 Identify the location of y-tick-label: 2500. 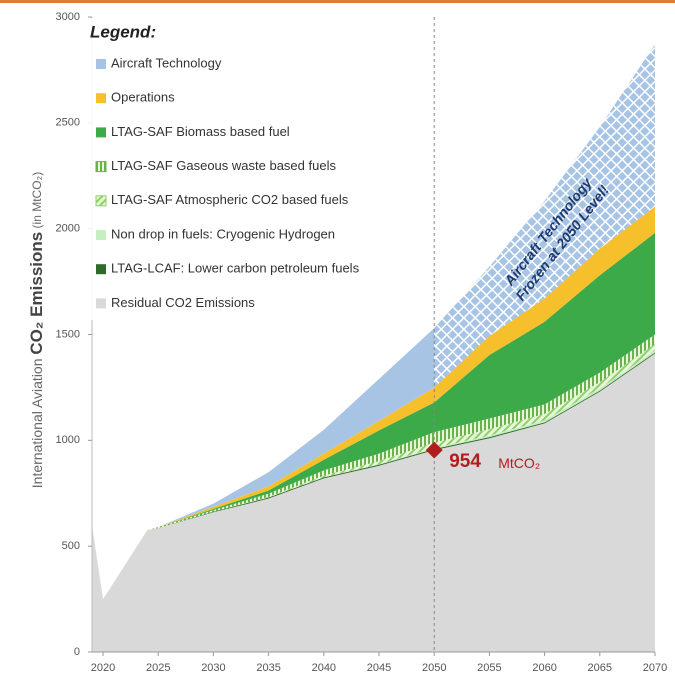
(68, 123).